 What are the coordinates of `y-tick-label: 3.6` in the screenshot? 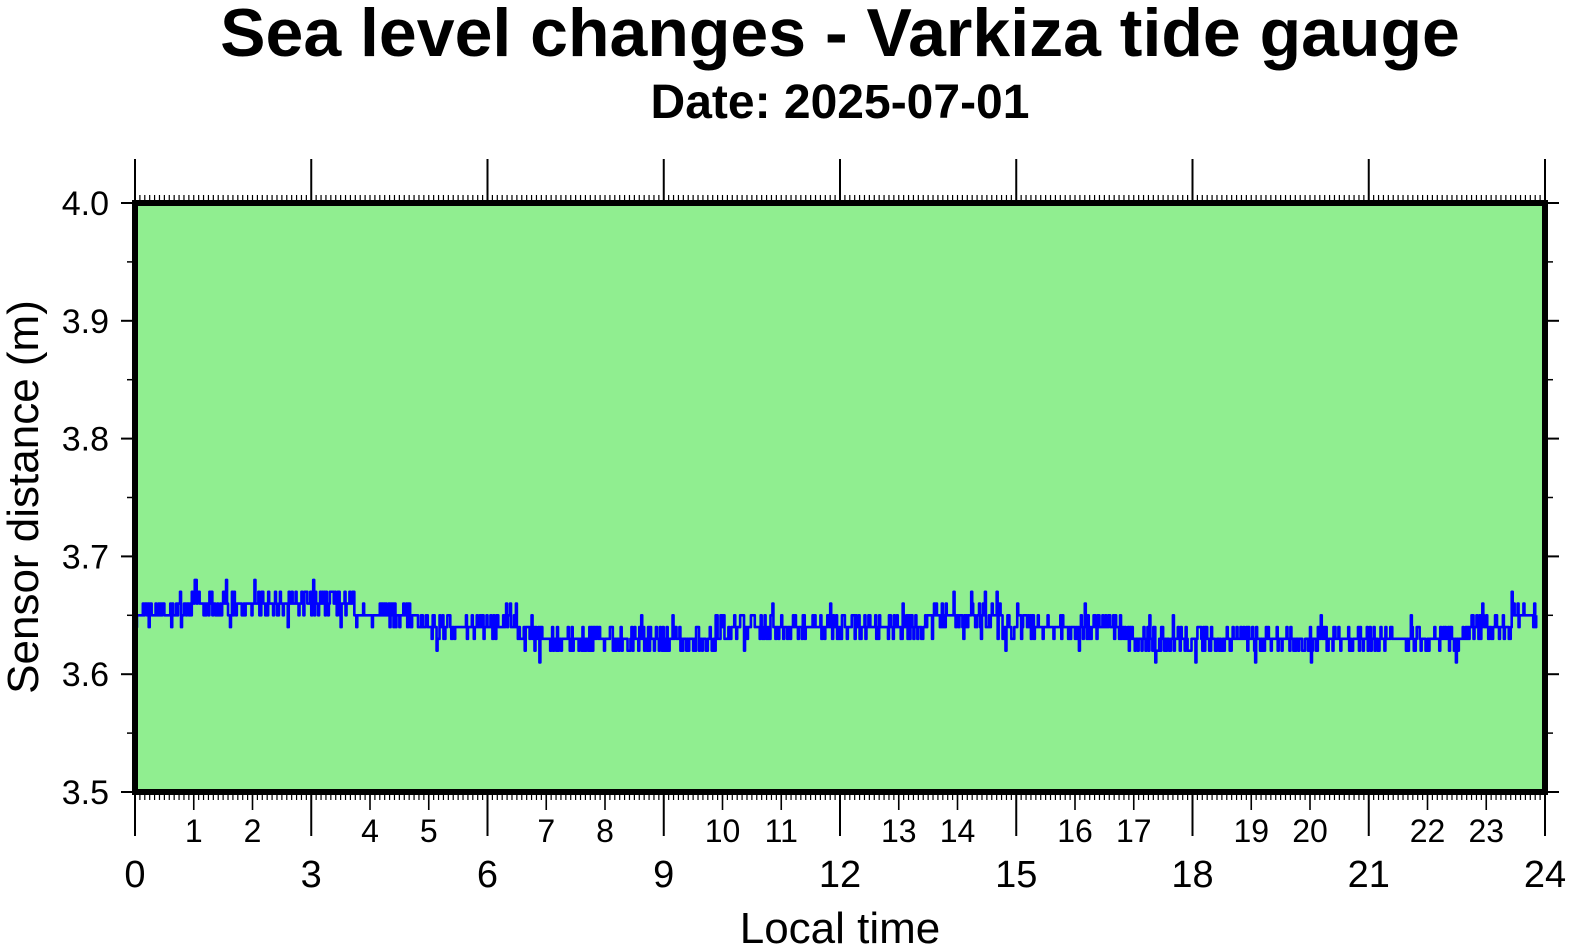 It's located at (85, 675).